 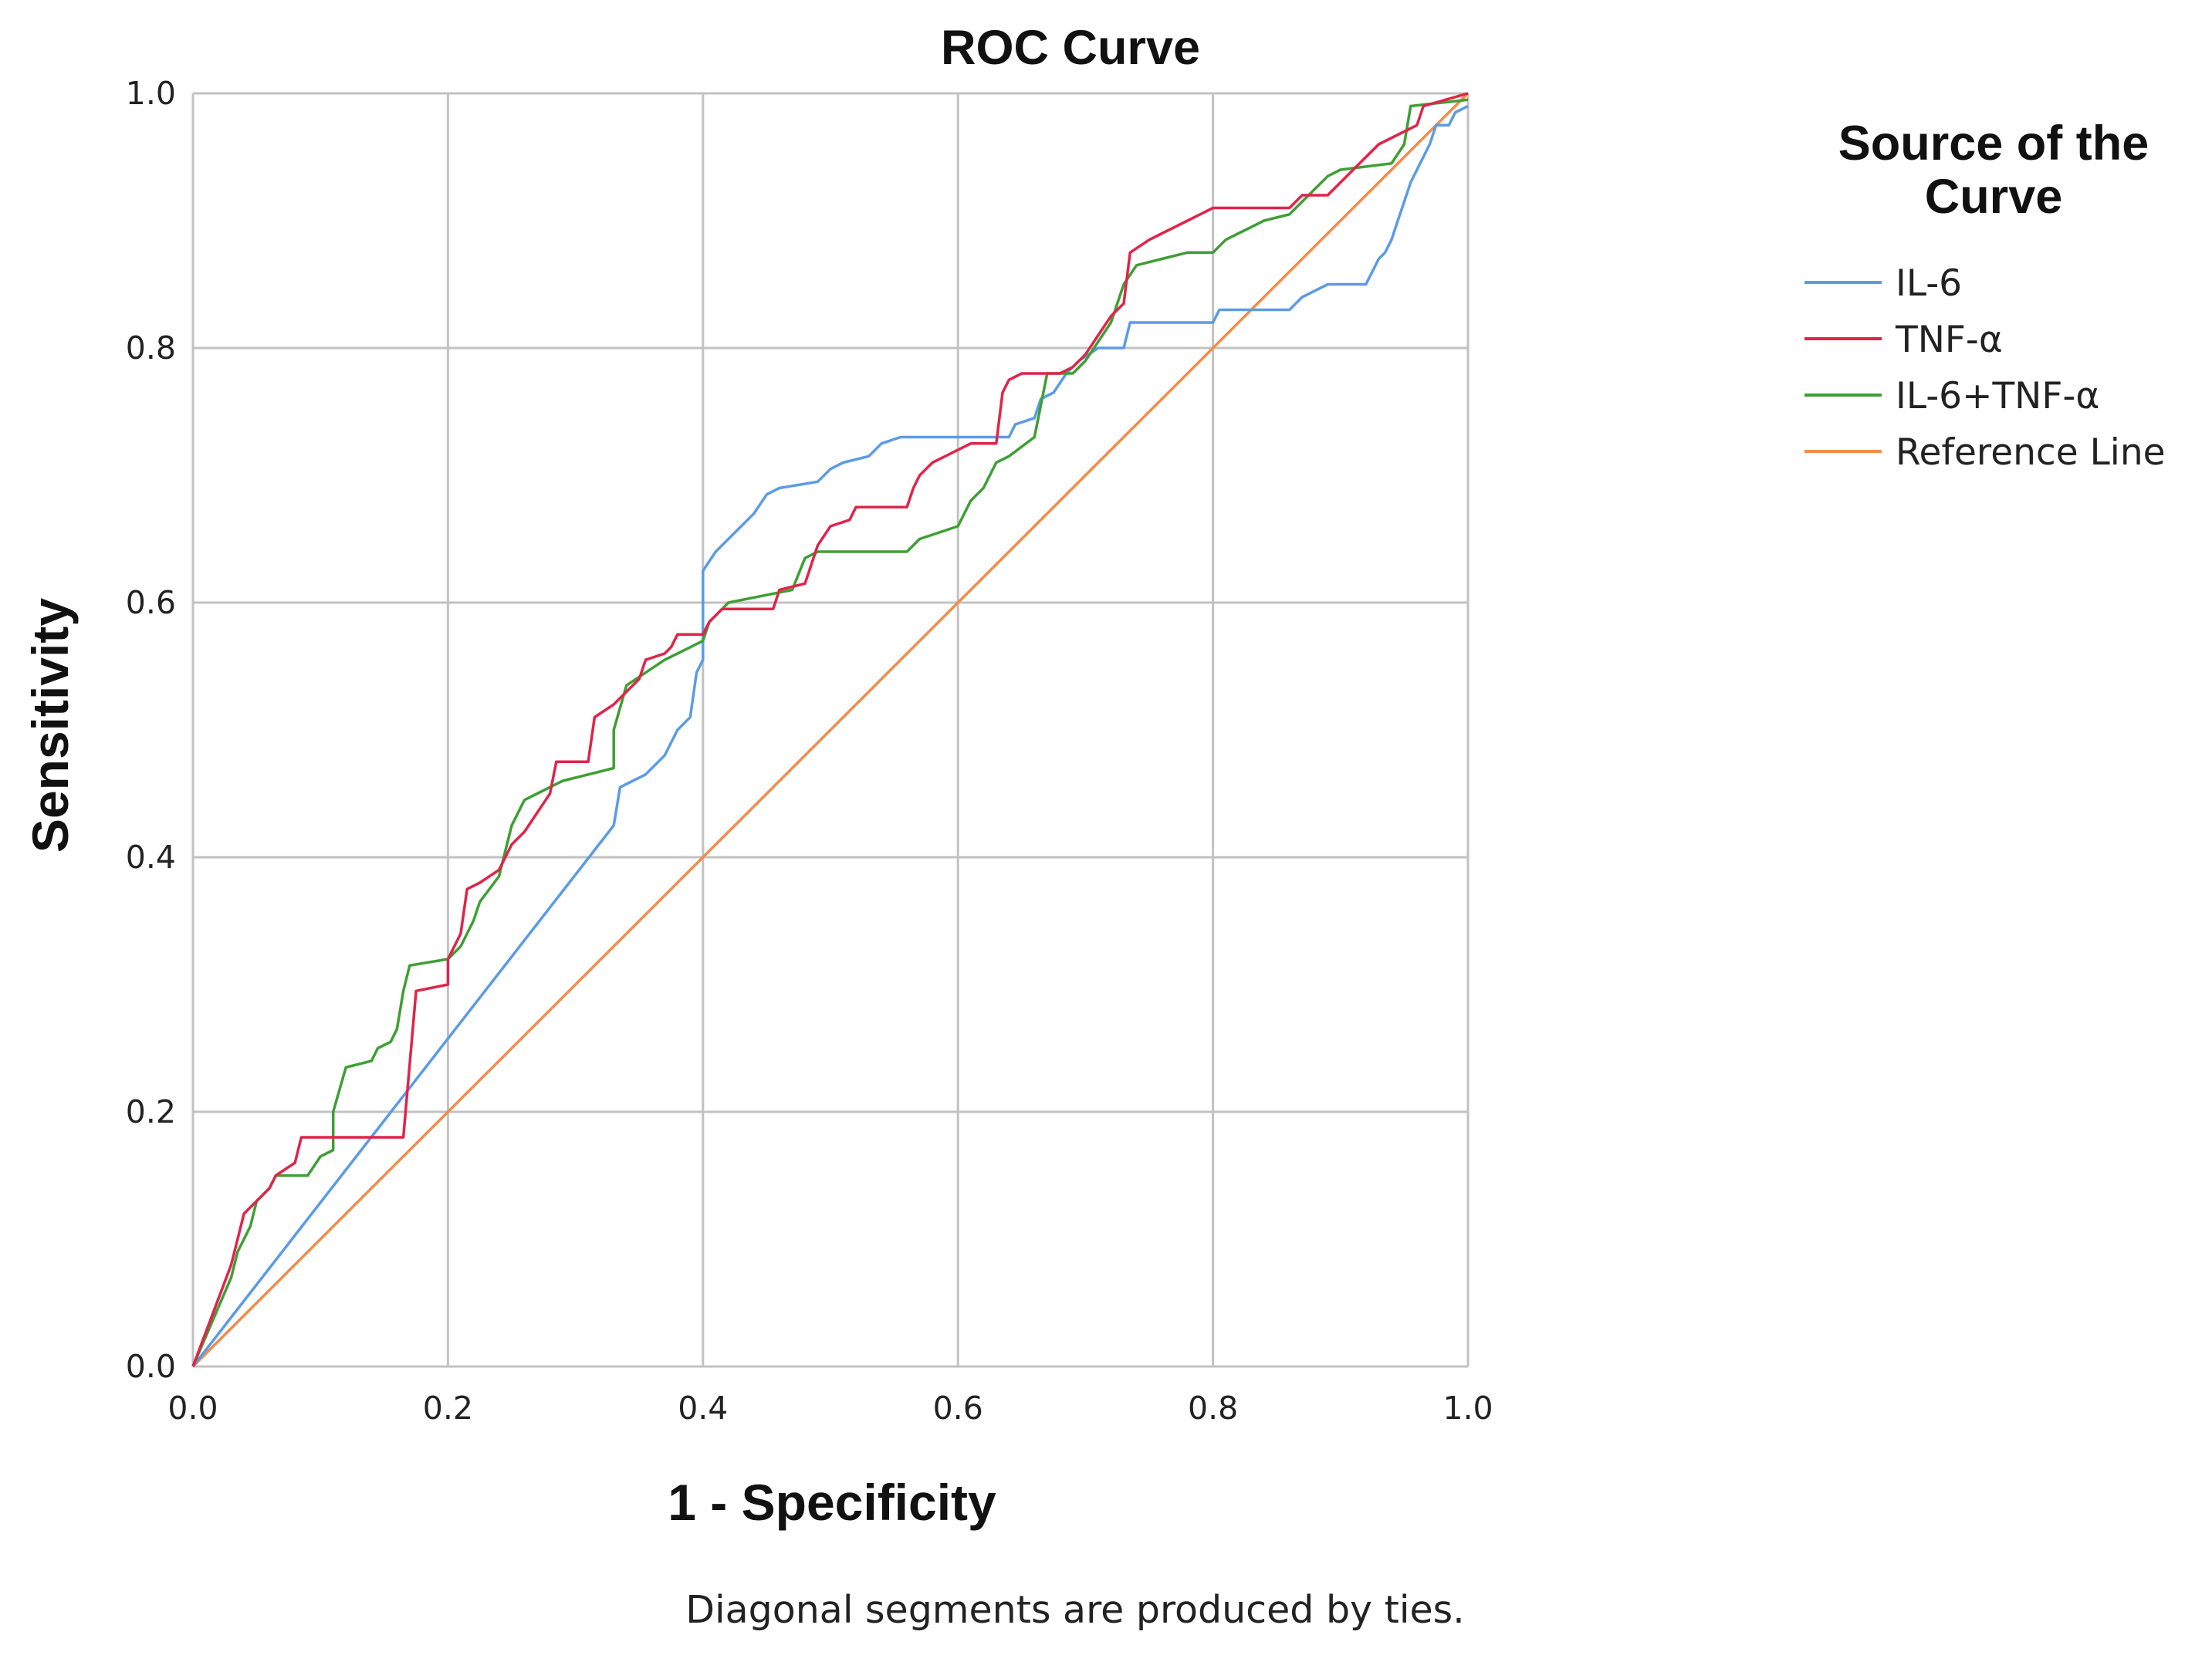 I want to click on y-tick-label: 0.0, so click(x=151, y=1366).